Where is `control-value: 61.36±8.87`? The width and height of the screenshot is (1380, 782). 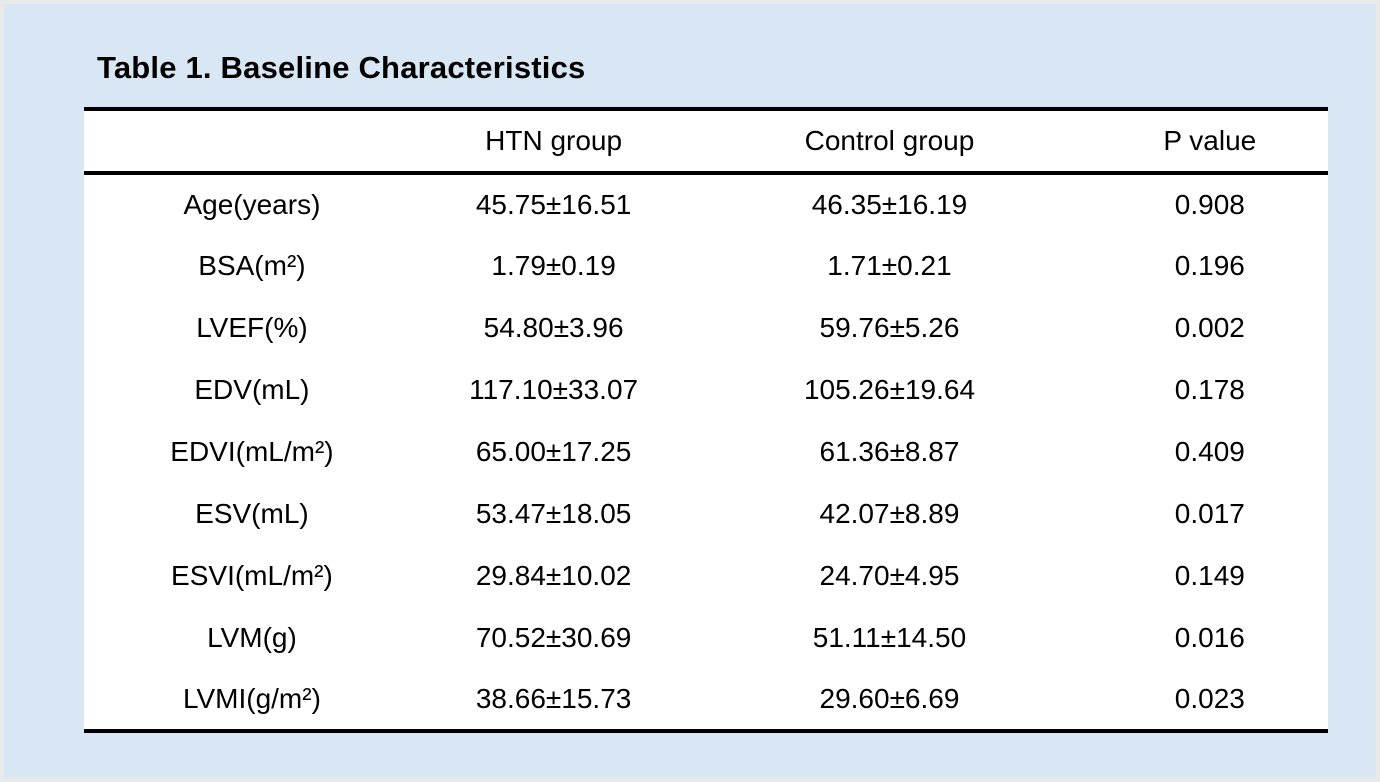
control-value: 61.36±8.87 is located at coordinates (889, 451).